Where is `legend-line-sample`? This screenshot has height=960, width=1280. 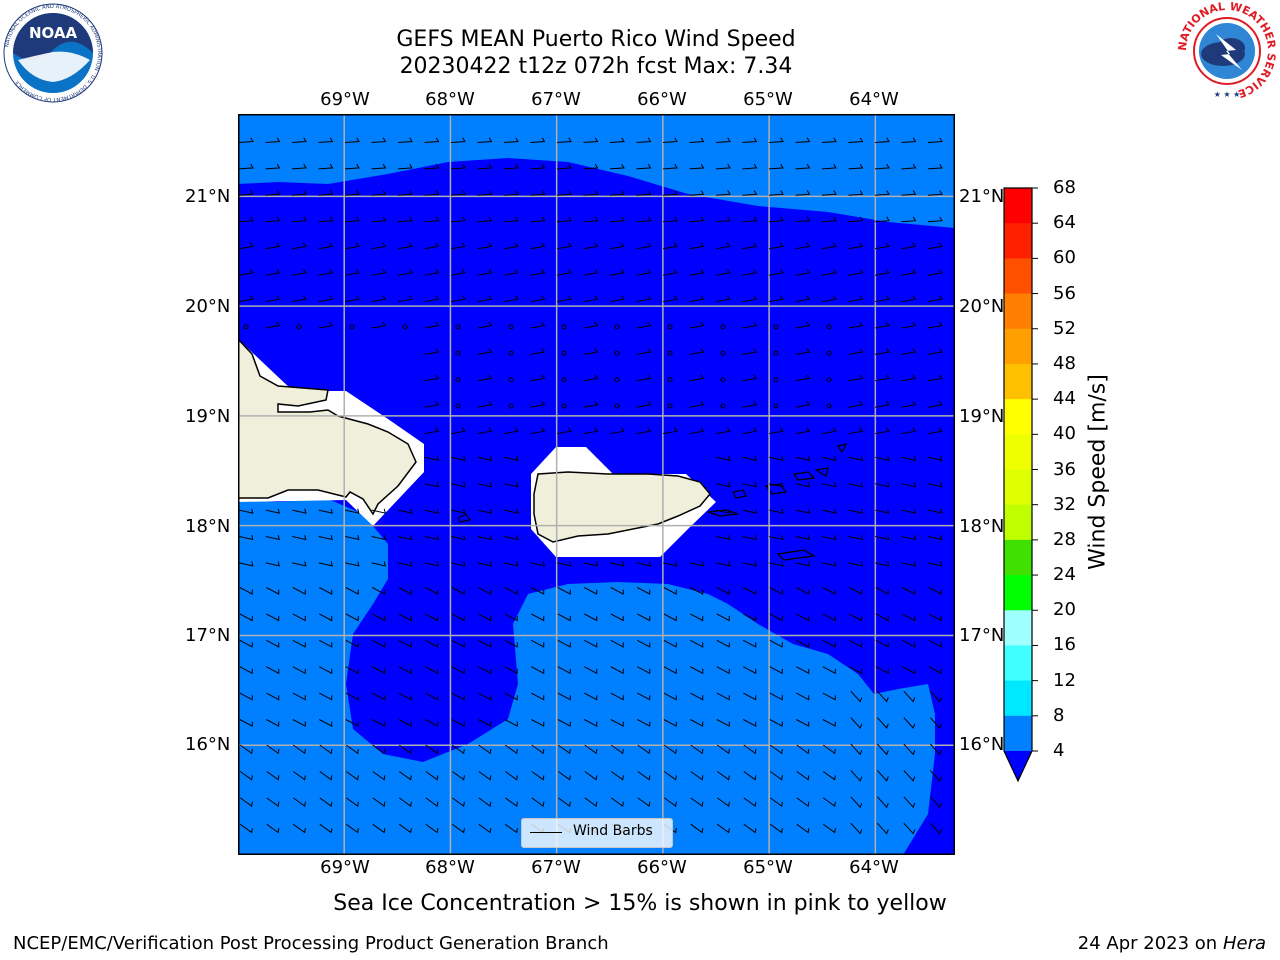 legend-line-sample is located at coordinates (546, 832).